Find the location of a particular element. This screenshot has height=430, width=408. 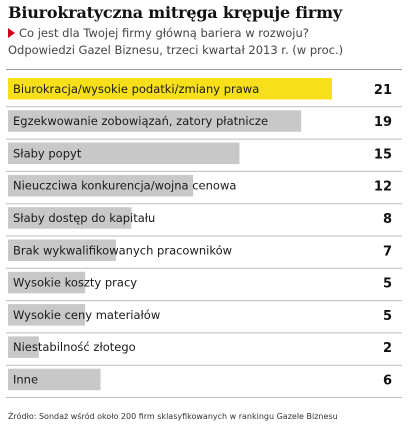

category-label-4: Nieuczciwa konkurencja/wojna cenowa is located at coordinates (124, 186).